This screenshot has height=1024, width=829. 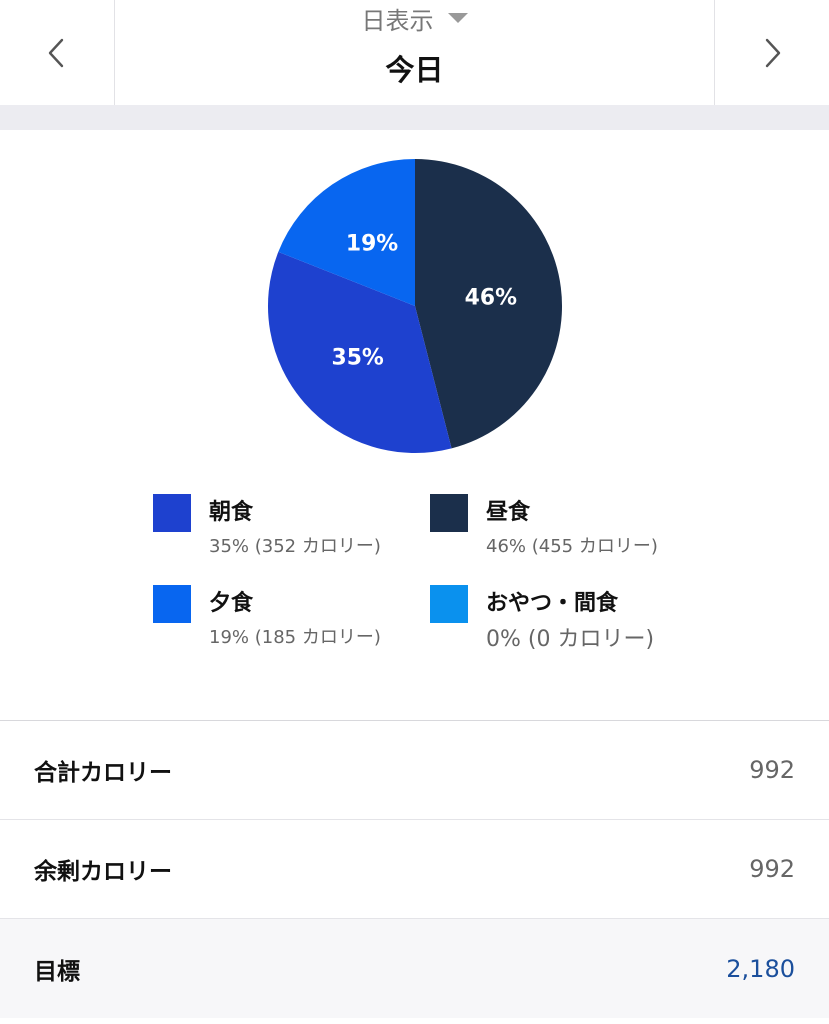 What do you see at coordinates (565, 618) in the screenshot?
I see `legend-item-snacks: おやつ・間食 0% (0 カロリー)` at bounding box center [565, 618].